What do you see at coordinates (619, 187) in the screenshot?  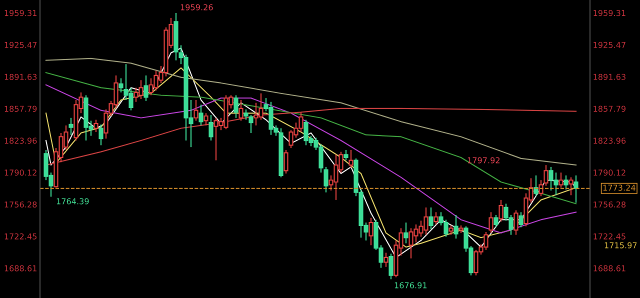 I see `ref-line-label: 1773.24` at bounding box center [619, 187].